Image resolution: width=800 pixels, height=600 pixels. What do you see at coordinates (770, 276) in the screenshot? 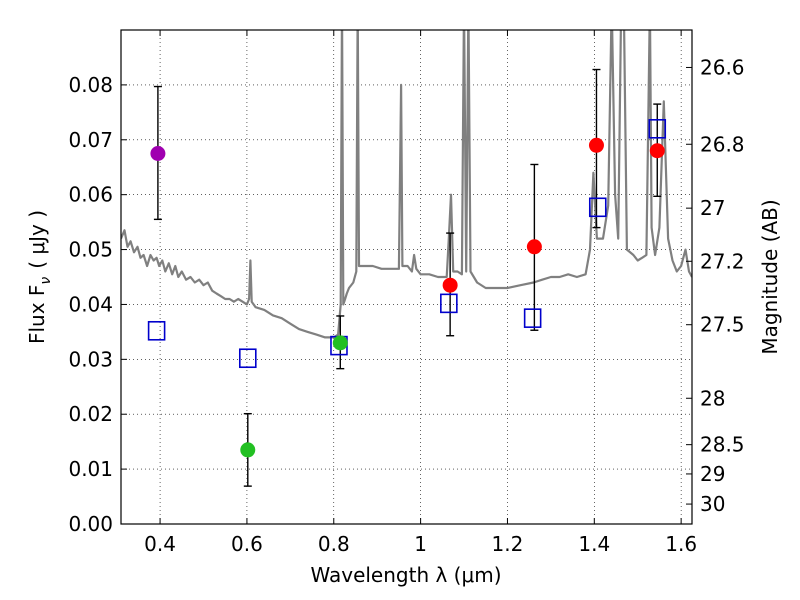
I see `y2-axis-label: Magnitude (AB)` at bounding box center [770, 276].